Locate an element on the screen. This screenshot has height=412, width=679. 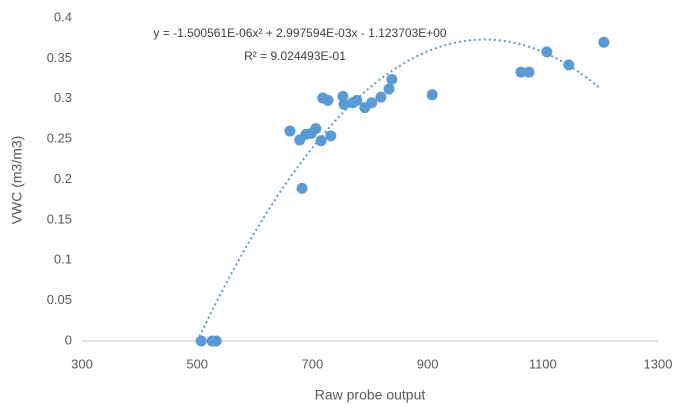
y-tick-label: 0.2 is located at coordinates (63, 178).